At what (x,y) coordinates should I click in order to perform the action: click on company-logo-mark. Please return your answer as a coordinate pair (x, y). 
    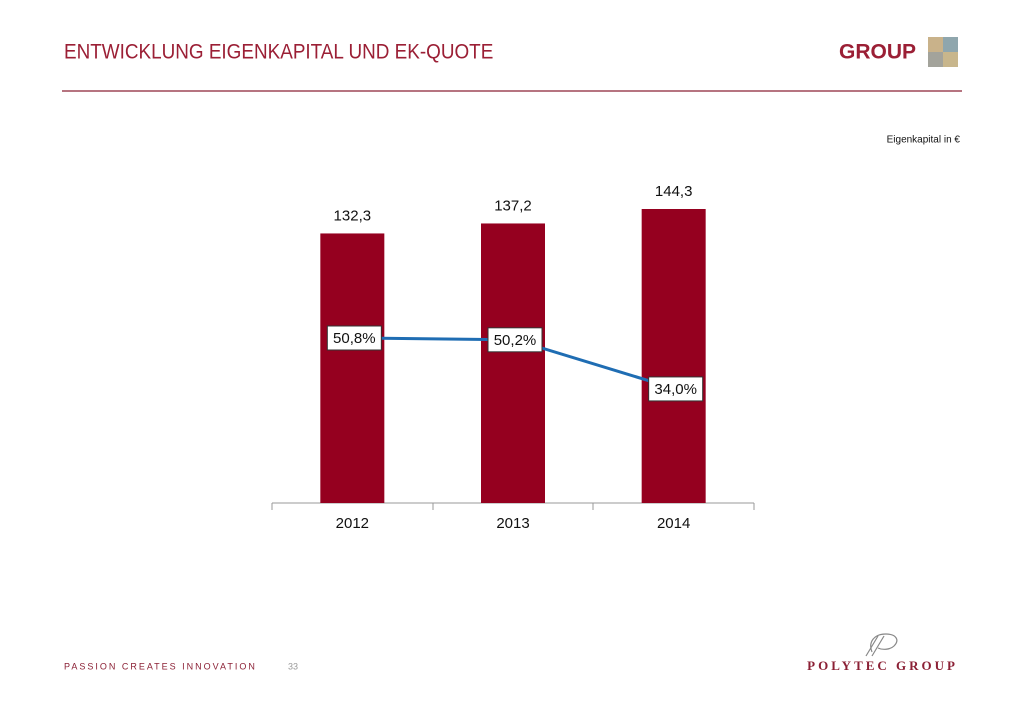
    Looking at the image, I should click on (881, 645).